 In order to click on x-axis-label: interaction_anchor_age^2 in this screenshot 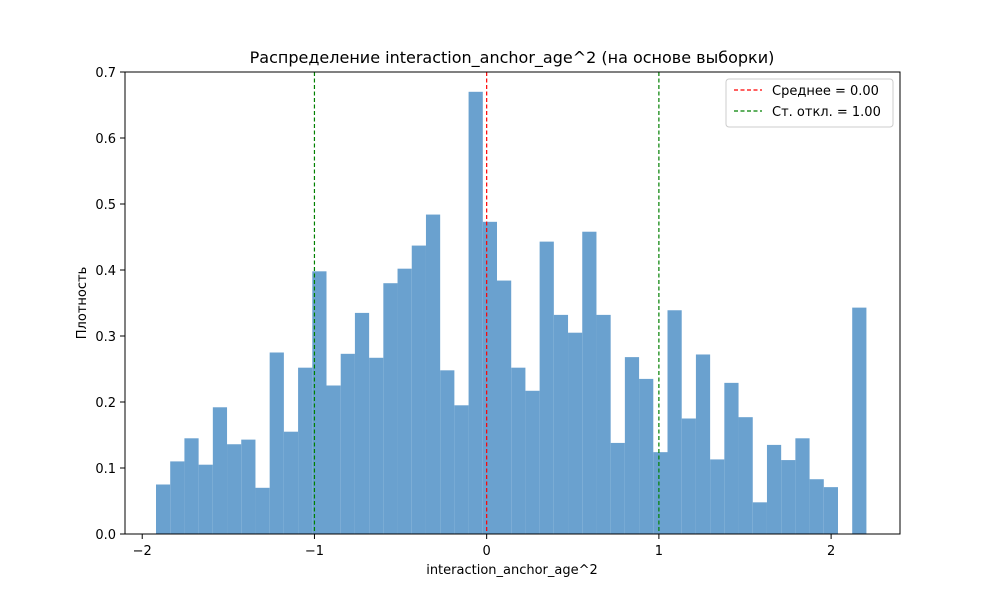, I will do `click(512, 570)`.